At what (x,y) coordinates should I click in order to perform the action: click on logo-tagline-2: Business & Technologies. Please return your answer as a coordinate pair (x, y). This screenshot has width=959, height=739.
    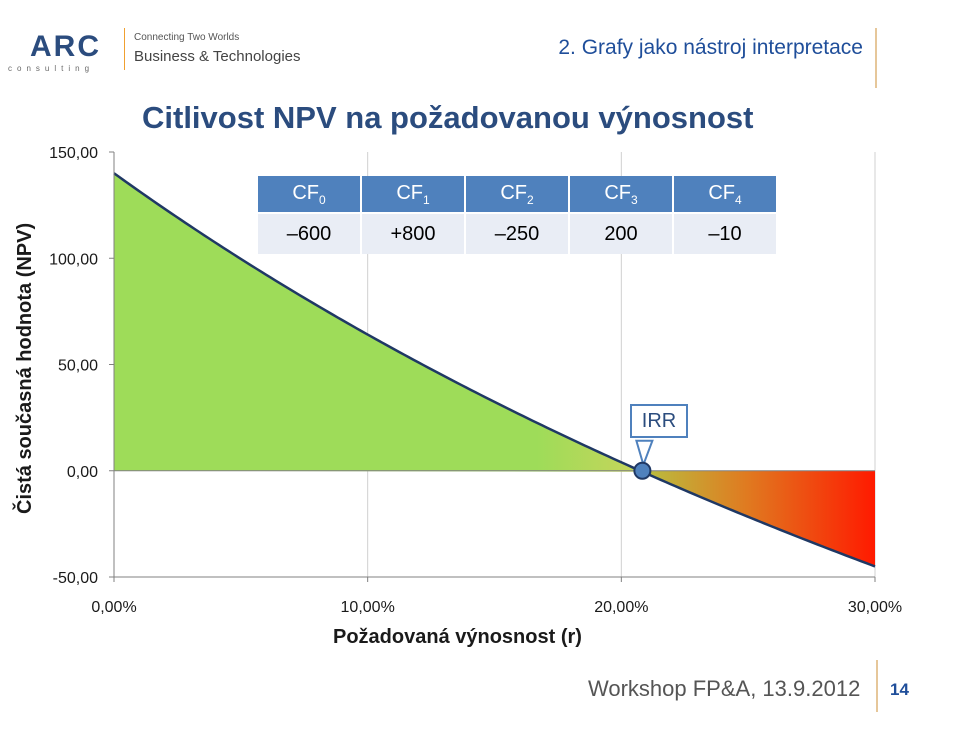
    Looking at the image, I should click on (217, 56).